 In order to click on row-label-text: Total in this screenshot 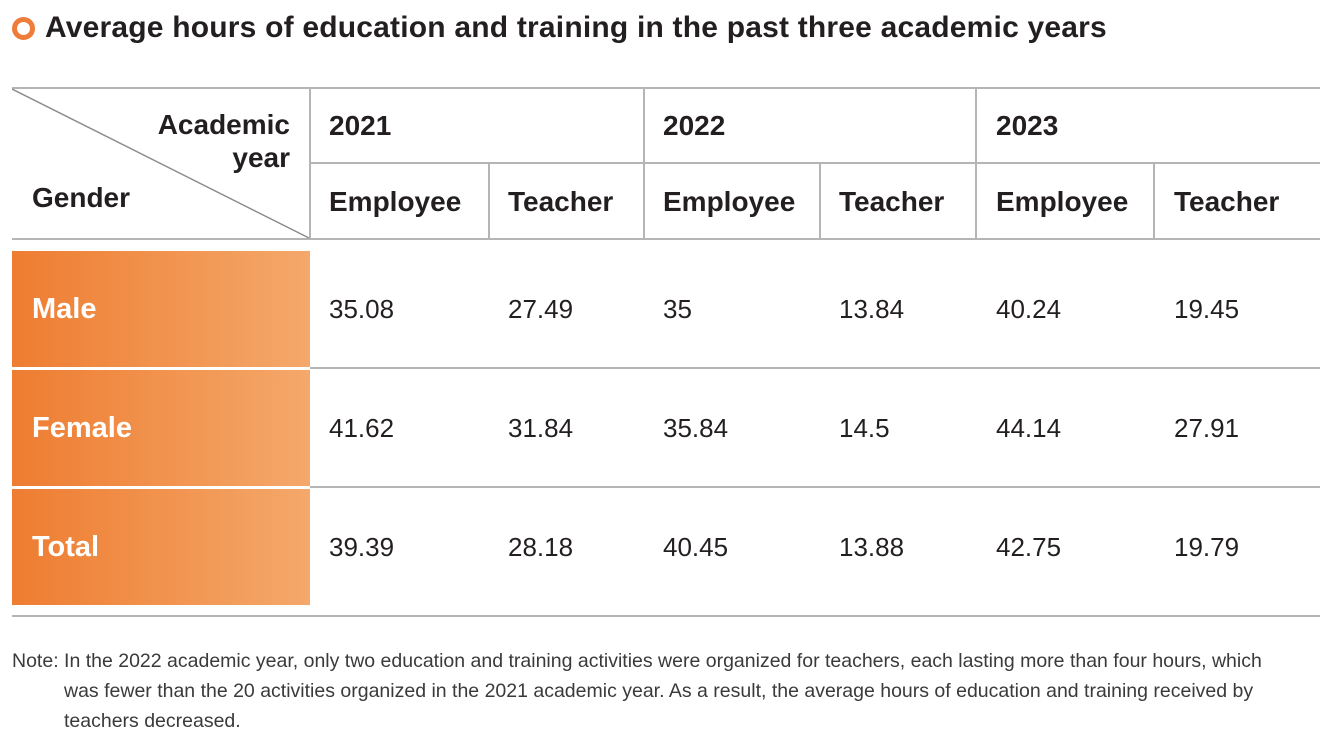, I will do `click(66, 546)`.